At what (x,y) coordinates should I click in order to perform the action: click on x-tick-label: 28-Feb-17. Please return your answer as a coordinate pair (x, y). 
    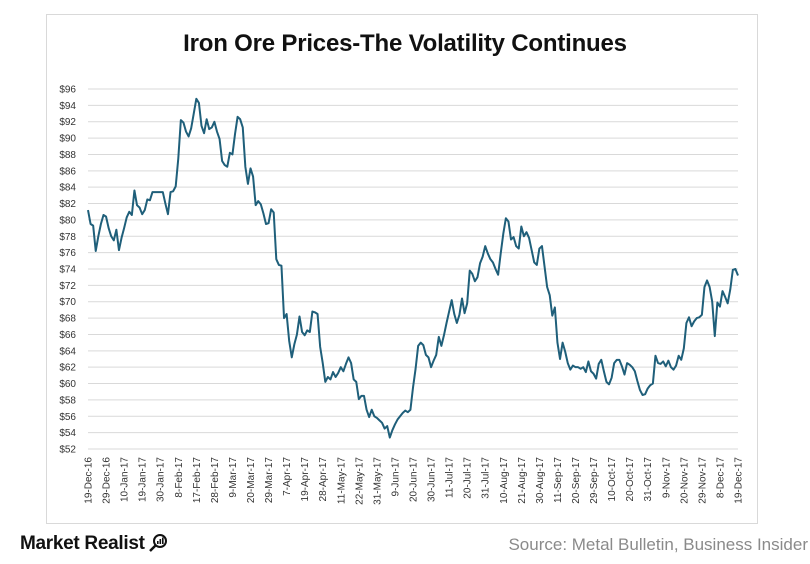
    Looking at the image, I should click on (215, 480).